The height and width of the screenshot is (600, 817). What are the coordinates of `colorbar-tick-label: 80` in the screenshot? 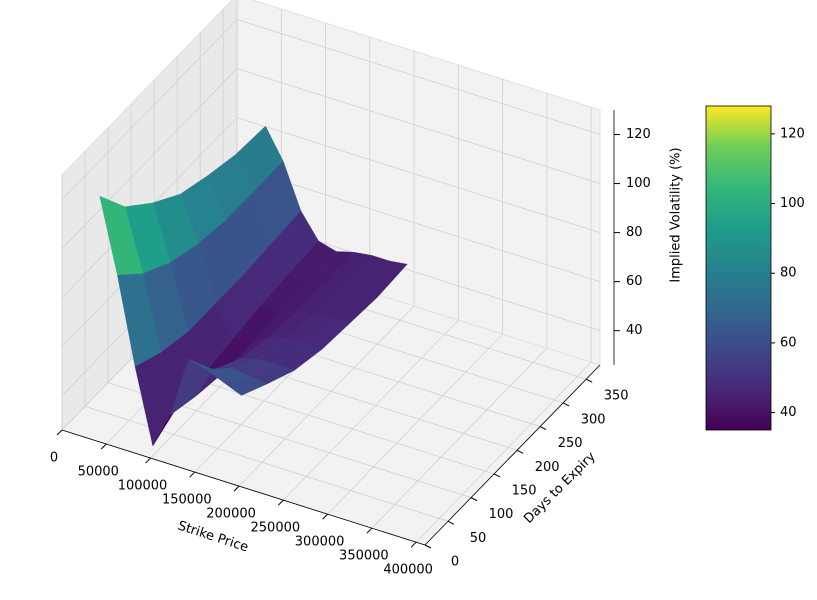 It's located at (788, 273).